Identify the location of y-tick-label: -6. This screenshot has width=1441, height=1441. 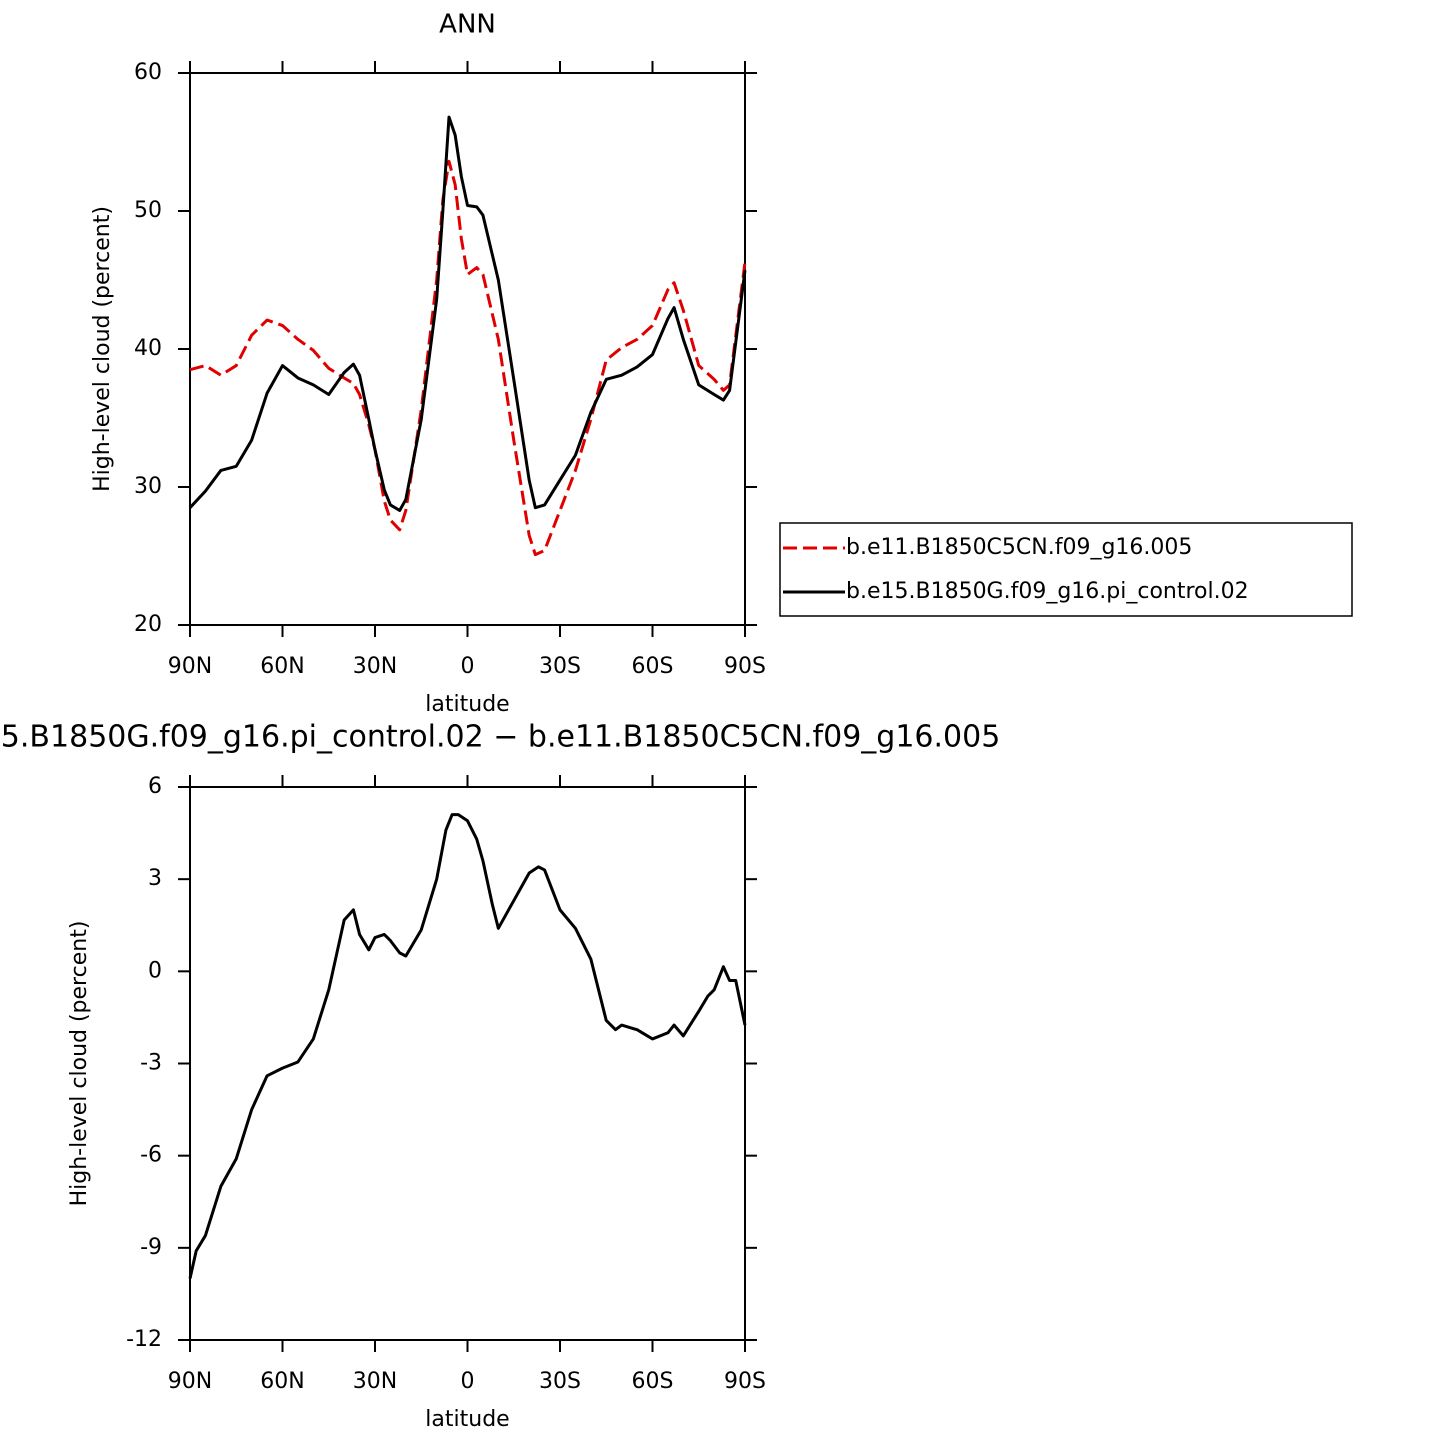
(151, 1155).